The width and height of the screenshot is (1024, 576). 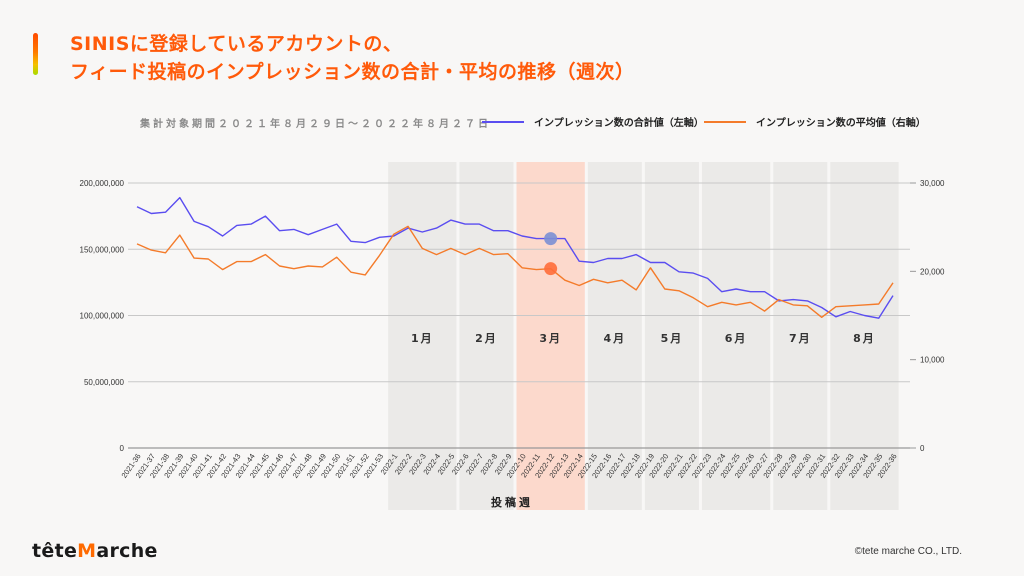 I want to click on legend-item-avg: インプレッション数の平均値（右軸）, so click(x=815, y=121).